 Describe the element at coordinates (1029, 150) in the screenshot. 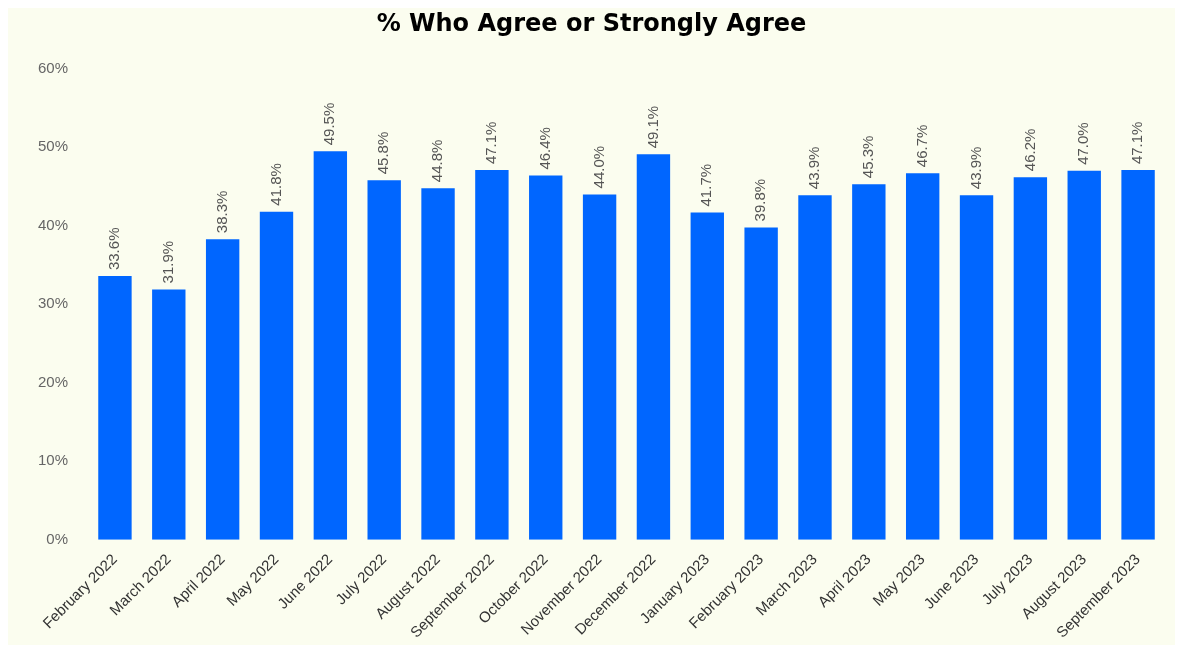

I see `data-label: 46.2%` at that location.